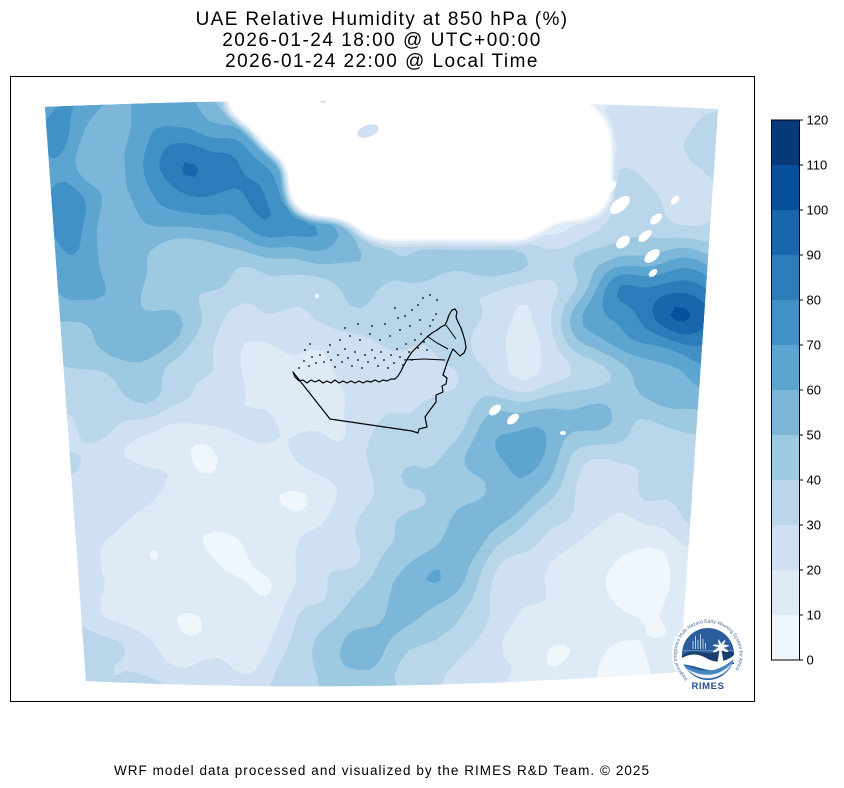  What do you see at coordinates (810, 660) in the screenshot?
I see `svg-text: 0` at bounding box center [810, 660].